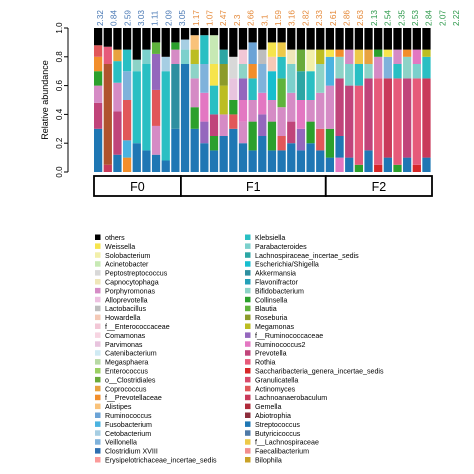 The width and height of the screenshot is (474, 474). What do you see at coordinates (128, 434) in the screenshot?
I see `legend-entry: Cetobacterium` at bounding box center [128, 434].